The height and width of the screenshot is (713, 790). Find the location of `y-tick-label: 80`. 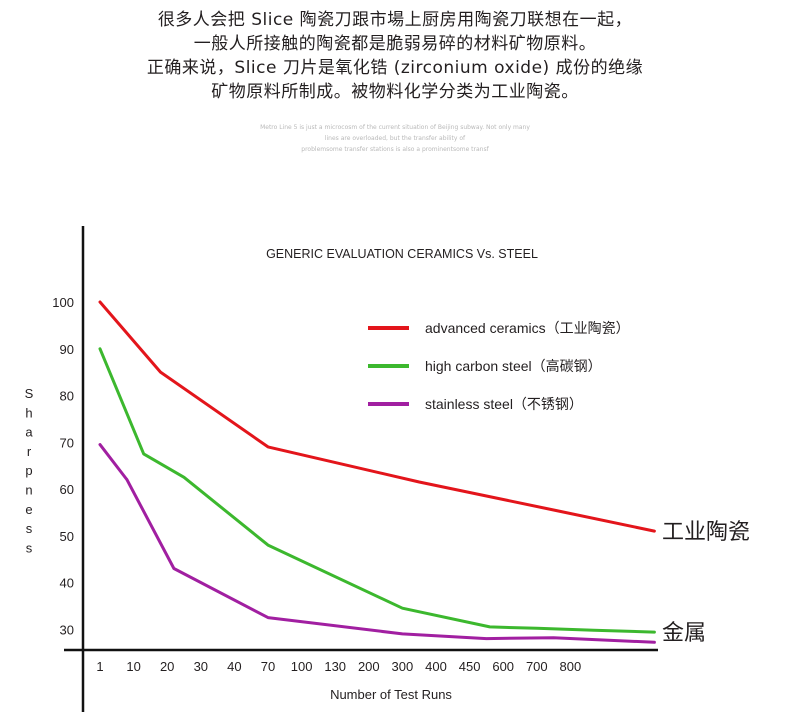

y-tick-label: 80 is located at coordinates (67, 396).